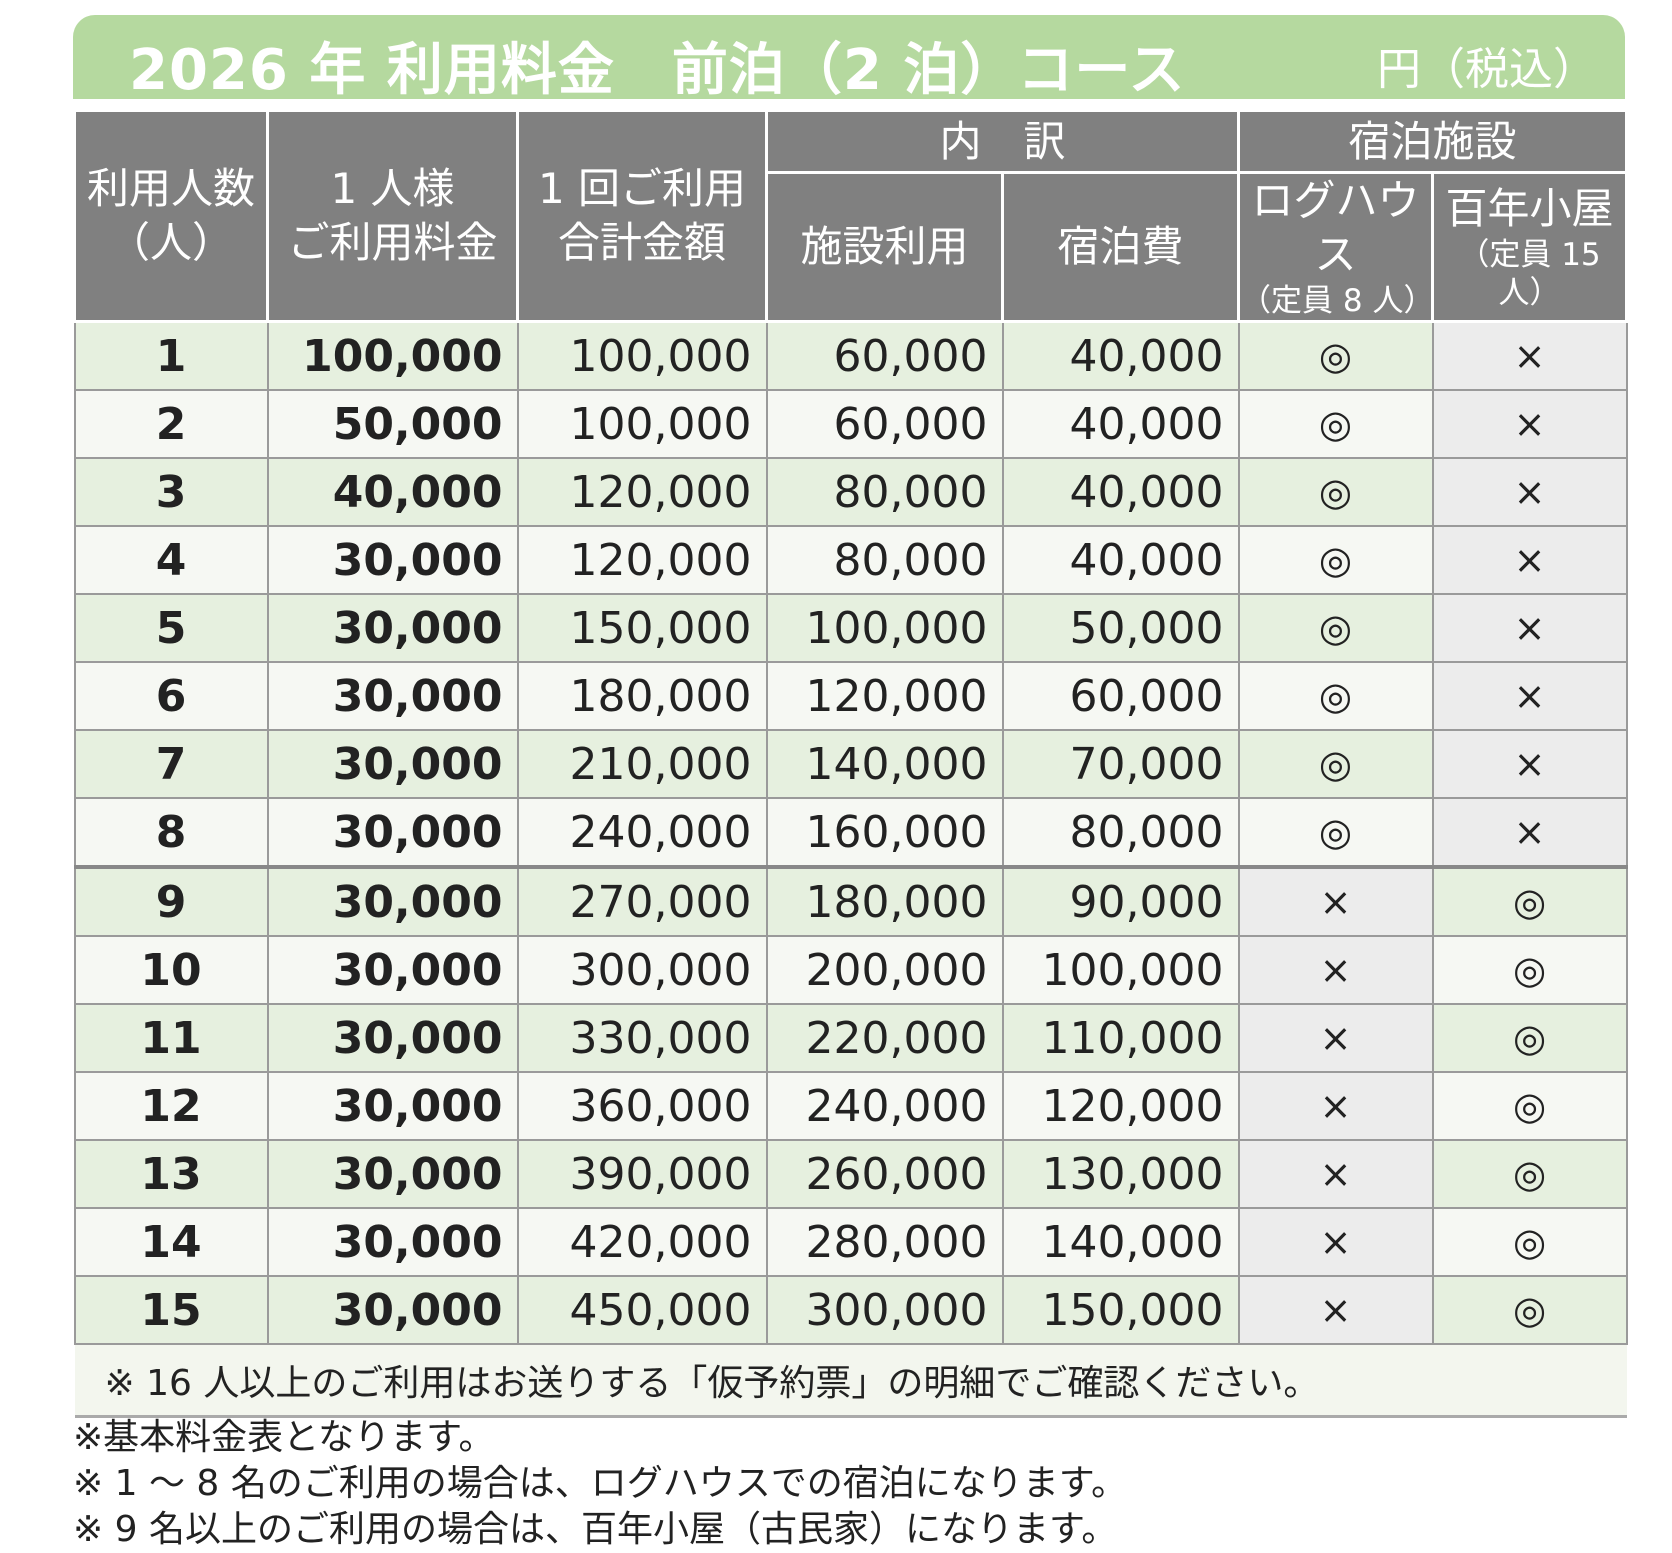  I want to click on header-cell: 1 回ご利用 合計金額, so click(642, 216).